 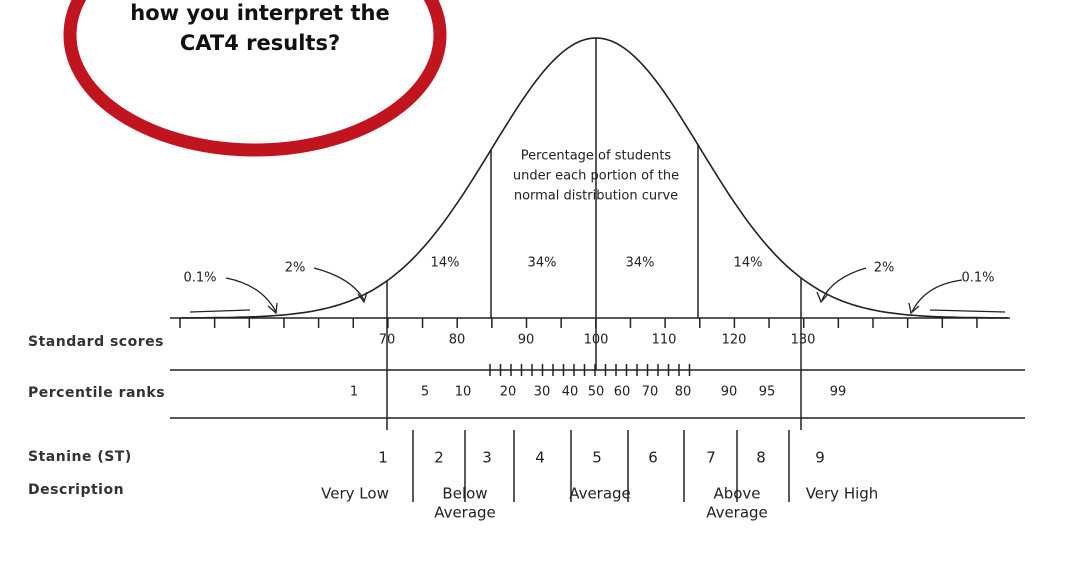 What do you see at coordinates (622, 392) in the screenshot?
I see `percentile-rank: 60` at bounding box center [622, 392].